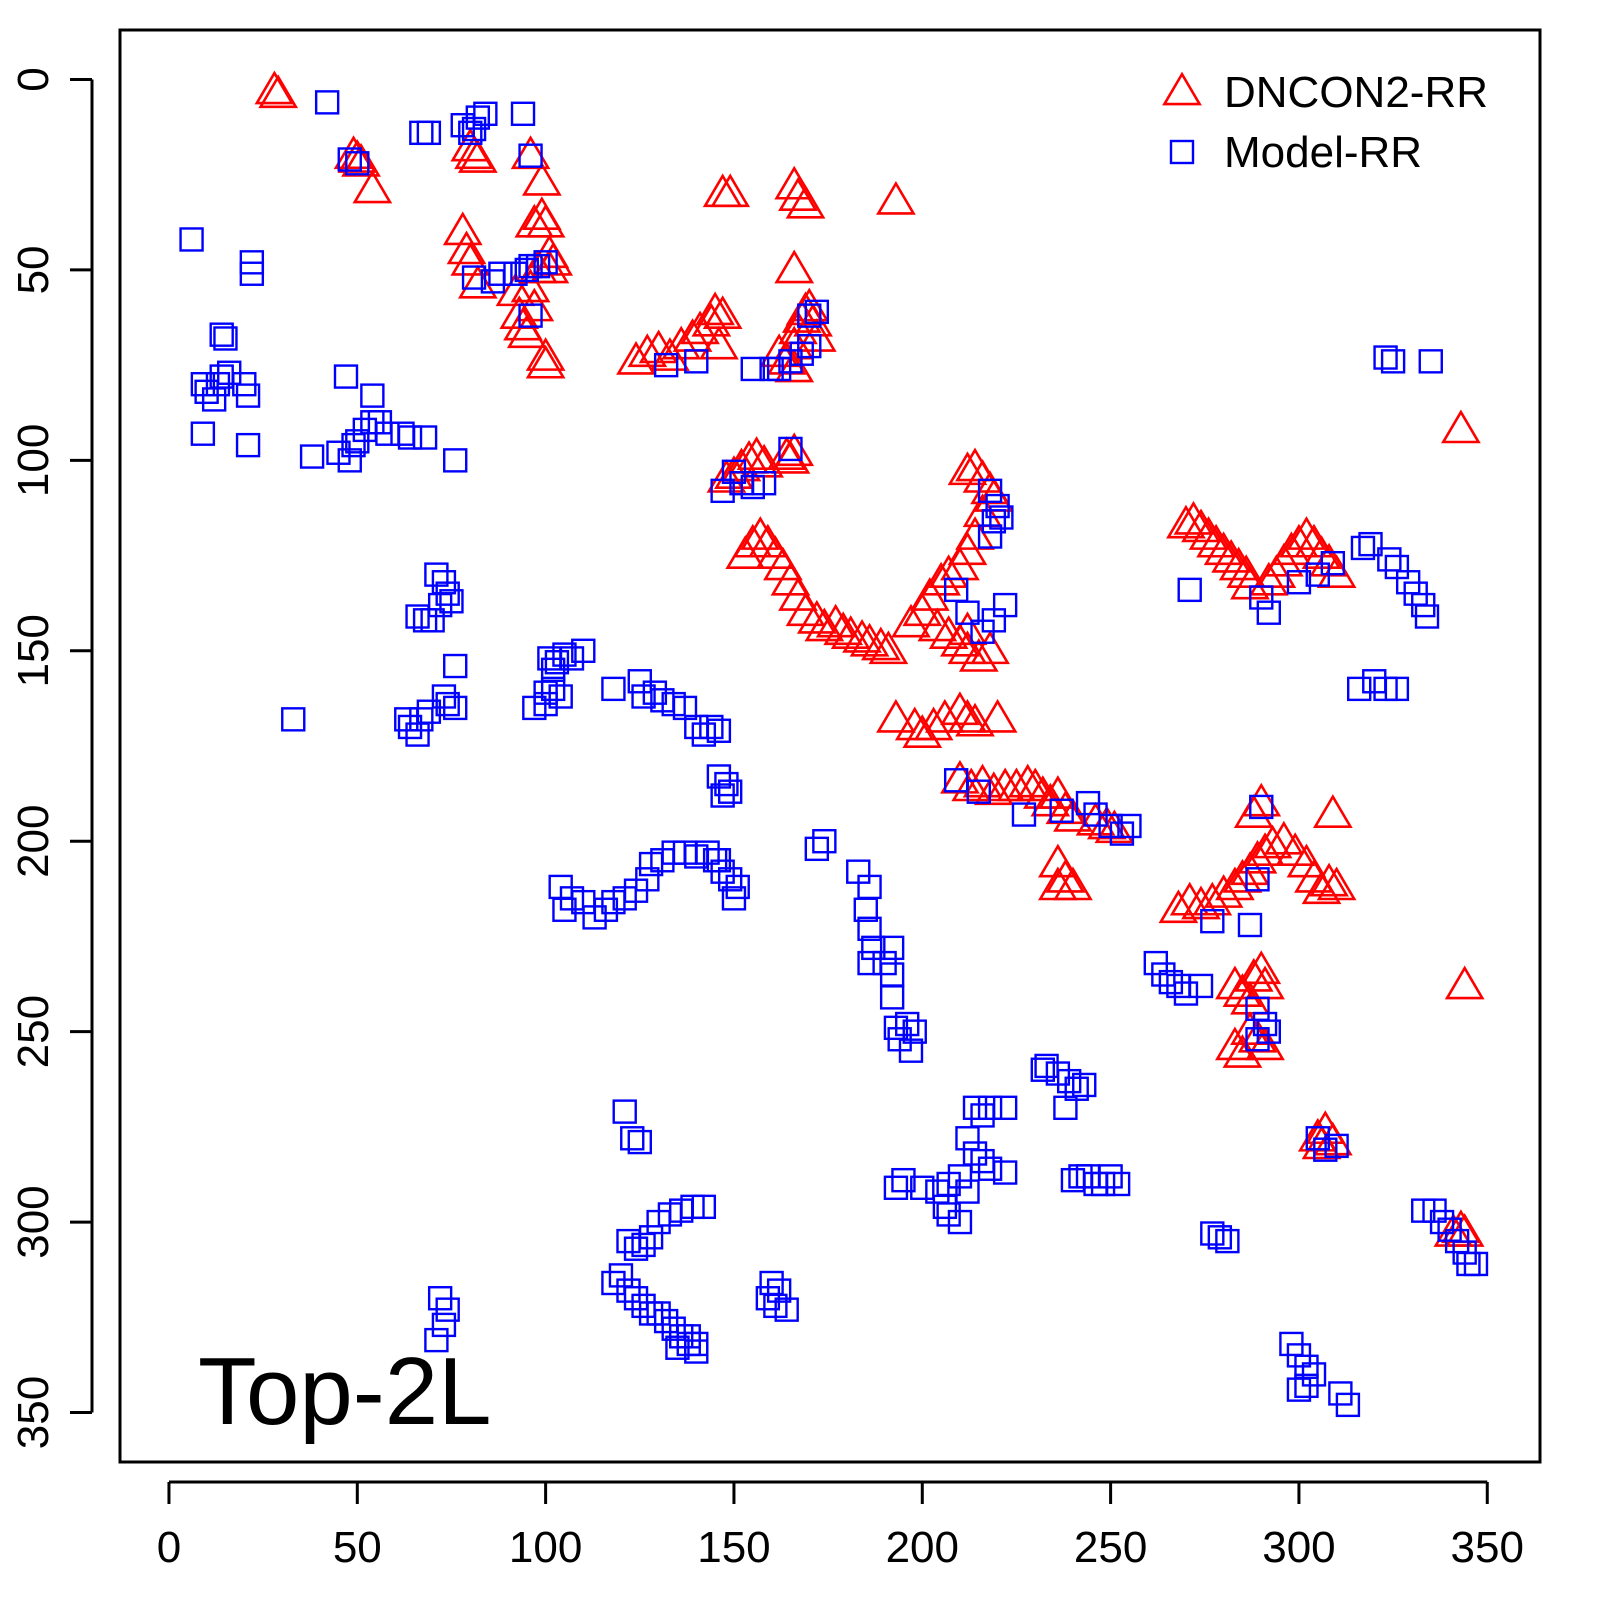 The width and height of the screenshot is (1600, 1600). What do you see at coordinates (33, 1031) in the screenshot?
I see `y-tick-label: 250` at bounding box center [33, 1031].